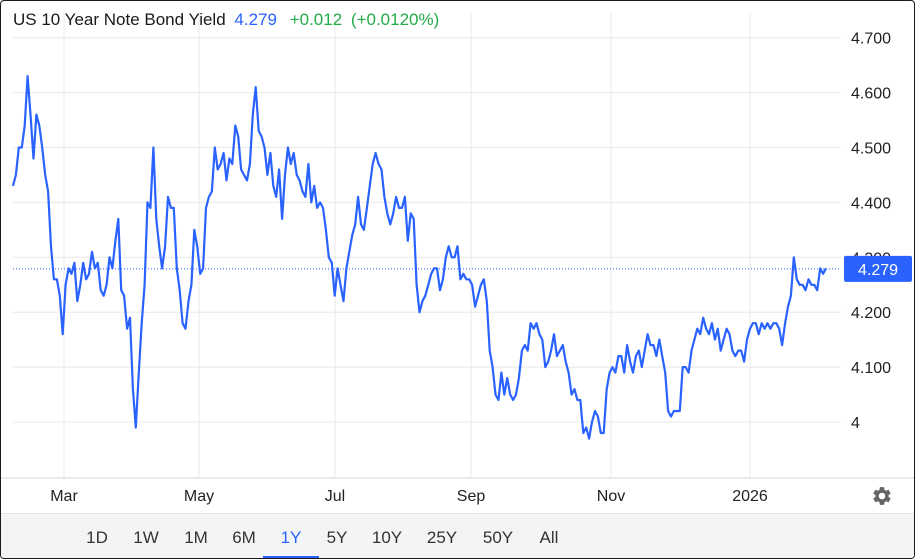  I want to click on range-button-label: 10Y, so click(387, 537).